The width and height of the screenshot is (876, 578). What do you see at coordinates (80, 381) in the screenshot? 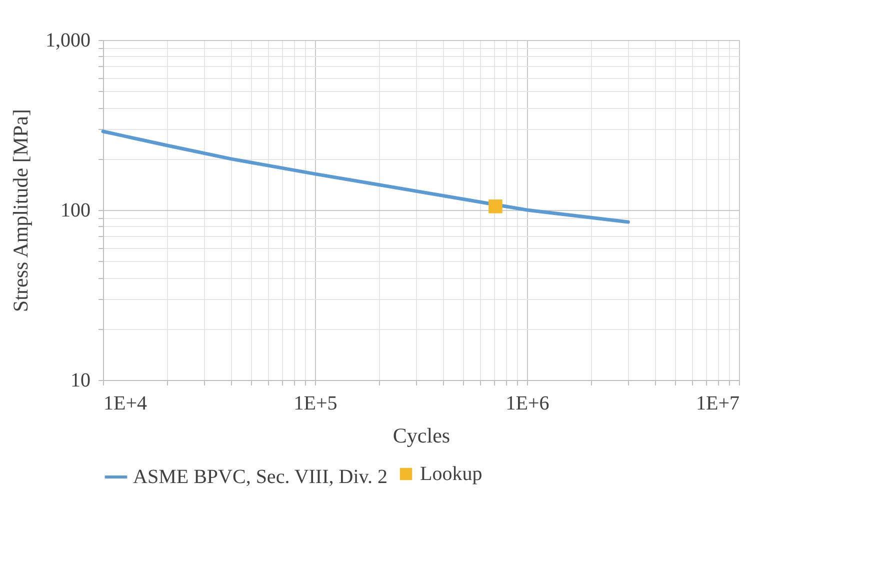
I see `y-tick-label: 10` at bounding box center [80, 381].